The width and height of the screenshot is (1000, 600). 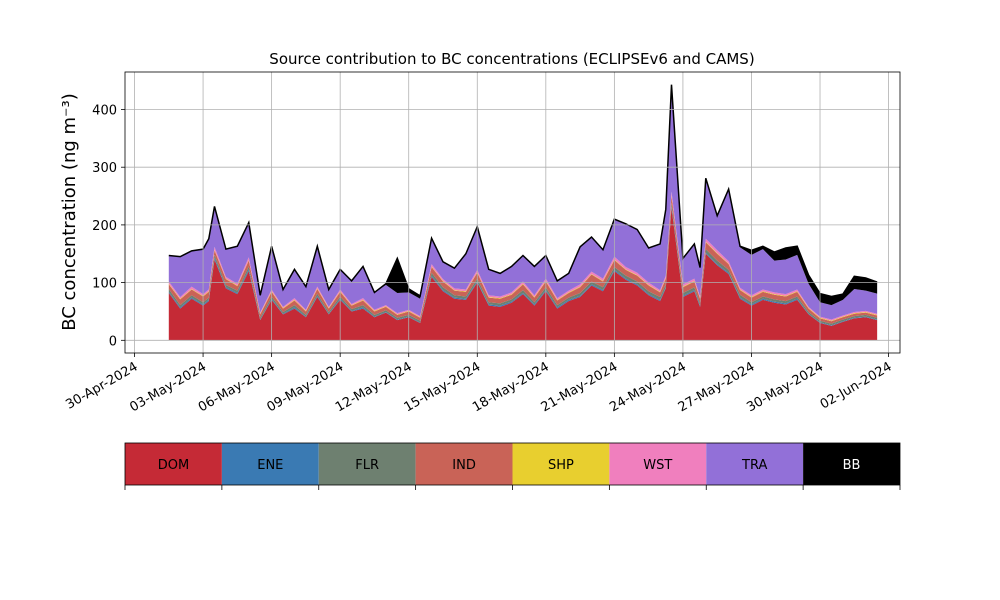 I want to click on x-tick-label: 02-Jun-2024, so click(x=856, y=385).